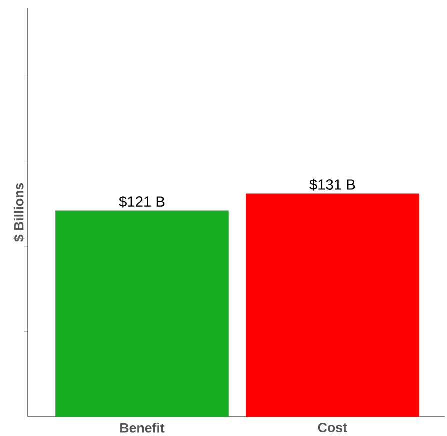 The width and height of the screenshot is (447, 436). What do you see at coordinates (142, 202) in the screenshot?
I see `data-label: $121 B` at bounding box center [142, 202].